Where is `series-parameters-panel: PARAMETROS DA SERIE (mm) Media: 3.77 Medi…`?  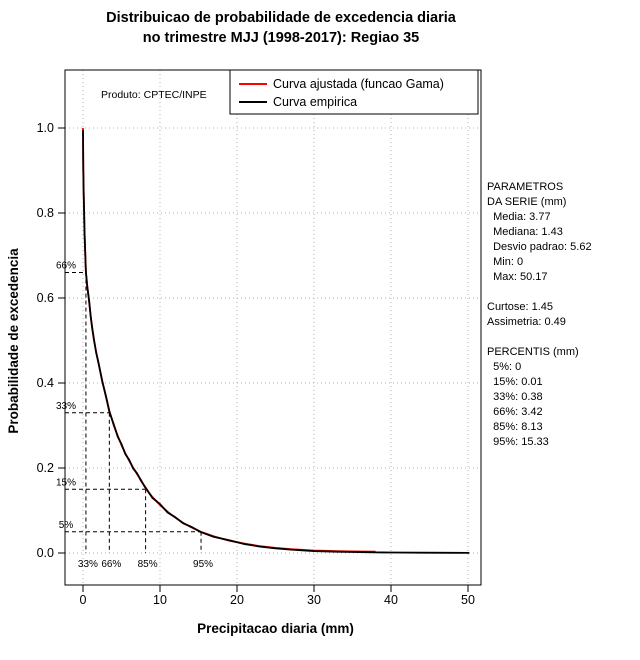
series-parameters-panel: PARAMETROS DA SERIE (mm) Media: 3.77 Medi… is located at coordinates (562, 315).